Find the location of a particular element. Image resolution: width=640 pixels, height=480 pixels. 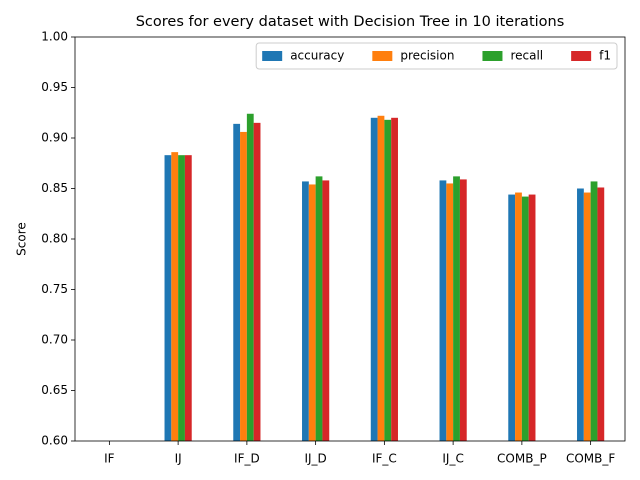

legend-label: f1 is located at coordinates (605, 56).